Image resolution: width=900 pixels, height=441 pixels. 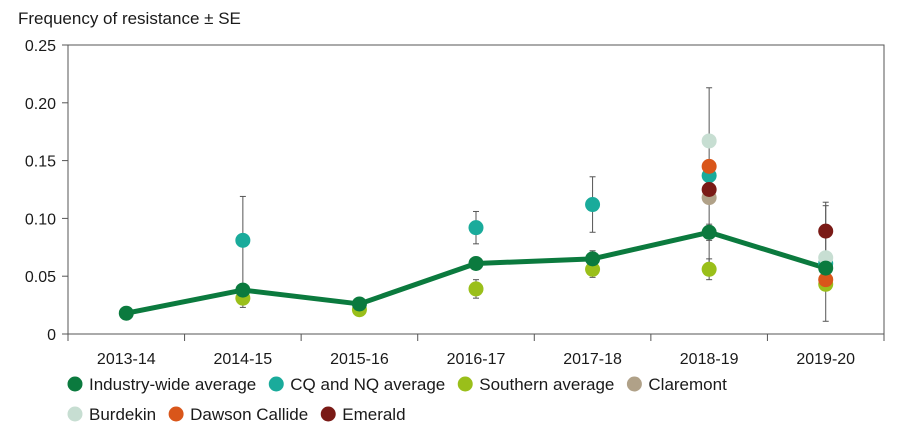 What do you see at coordinates (825, 359) in the screenshot?
I see `x-tick-label: 2019-20` at bounding box center [825, 359].